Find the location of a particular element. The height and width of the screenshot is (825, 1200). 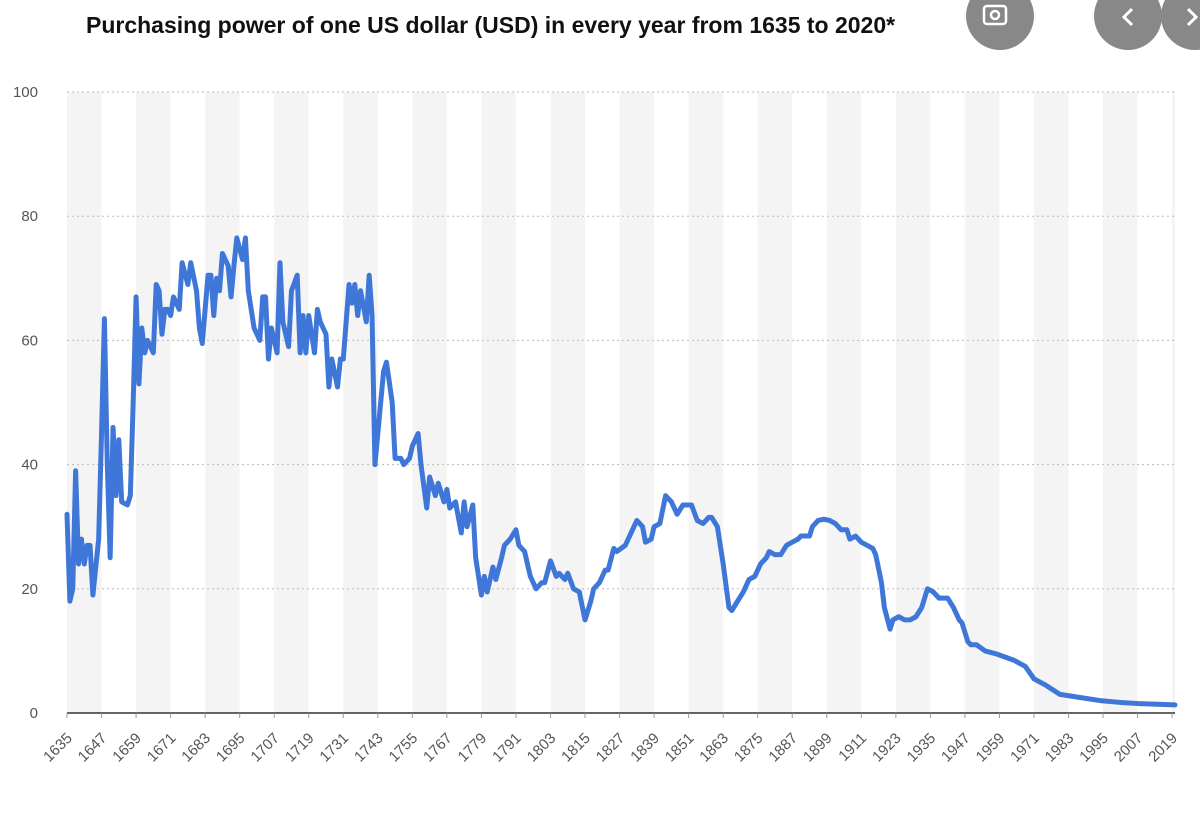

x-tick-label: 1959 is located at coordinates (991, 748).